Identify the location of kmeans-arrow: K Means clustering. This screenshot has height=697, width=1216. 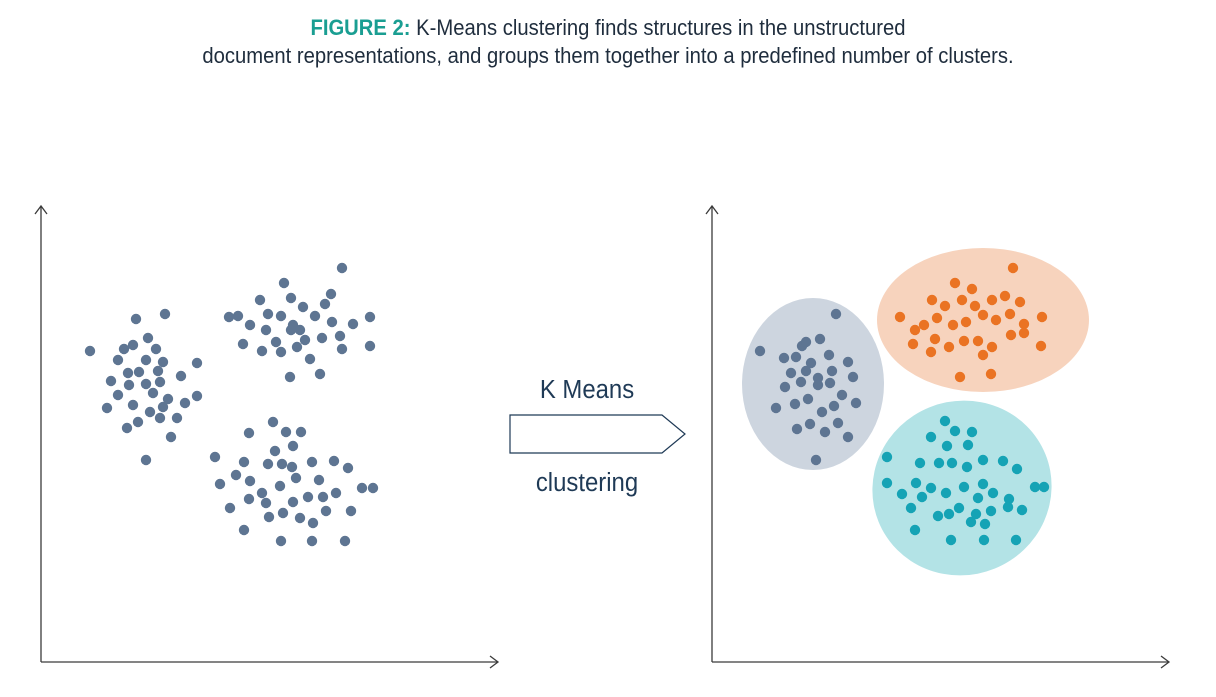
(597, 436).